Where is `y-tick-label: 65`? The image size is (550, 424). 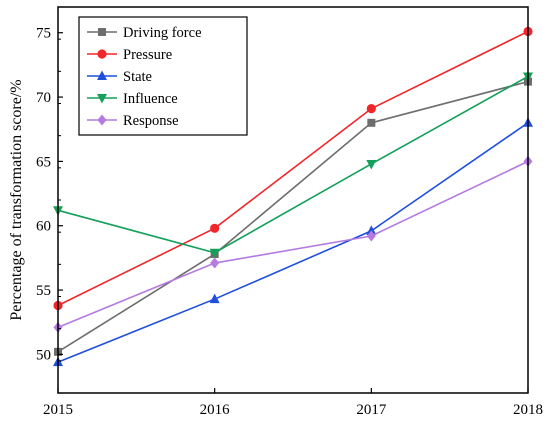 y-tick-label: 65 is located at coordinates (43, 162).